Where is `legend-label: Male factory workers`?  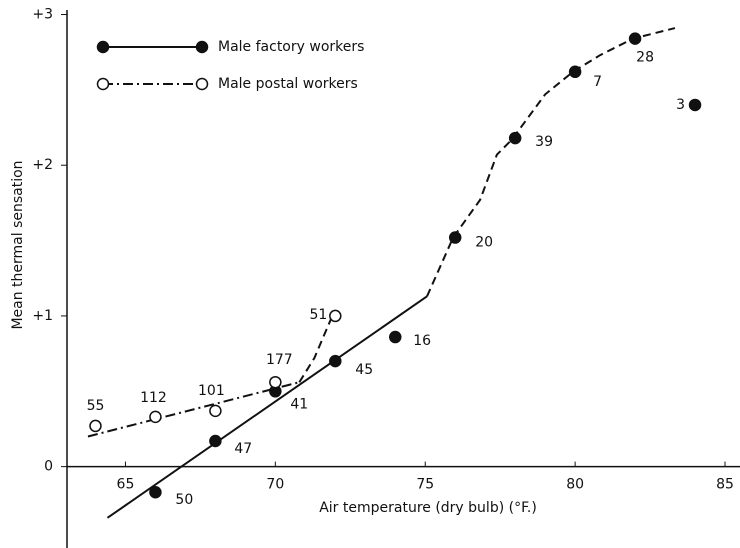
legend-label: Male factory workers is located at coordinates (291, 47).